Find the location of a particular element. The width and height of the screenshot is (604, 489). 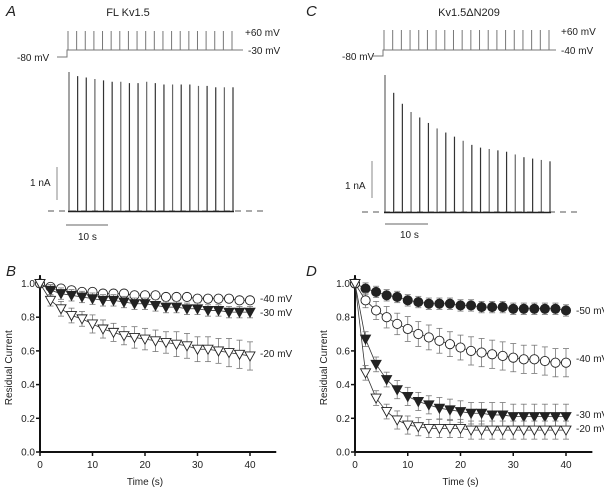

panel-letter-c: C is located at coordinates (311, 11).